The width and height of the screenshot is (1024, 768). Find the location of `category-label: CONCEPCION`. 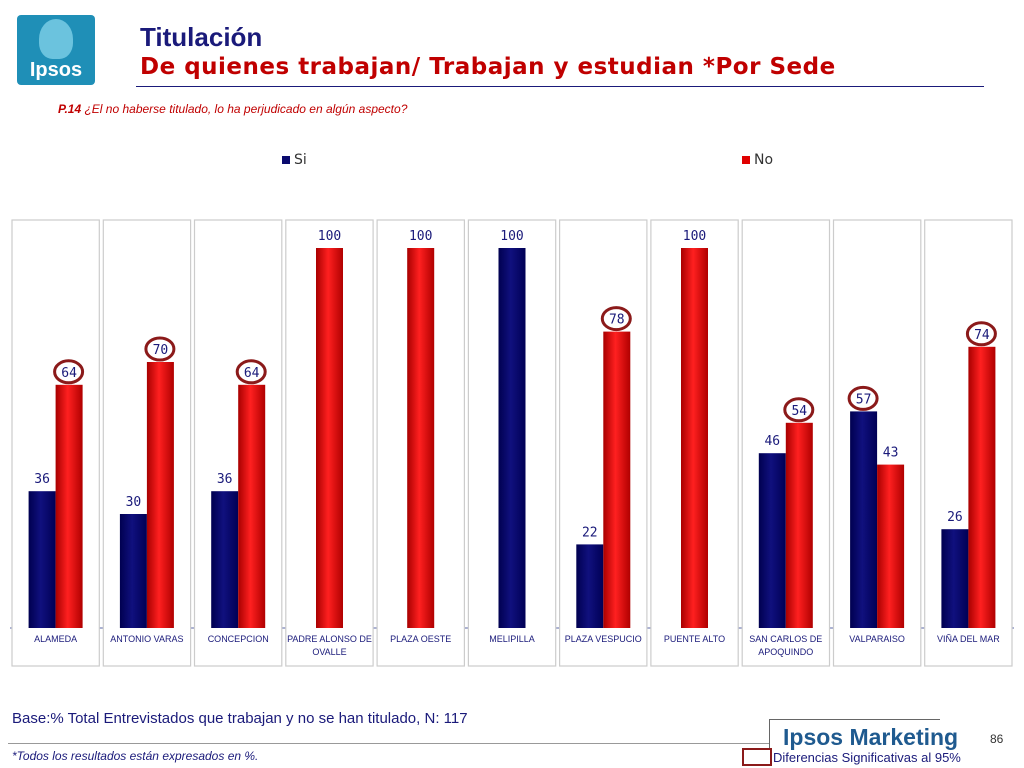

category-label: CONCEPCION is located at coordinates (238, 639).